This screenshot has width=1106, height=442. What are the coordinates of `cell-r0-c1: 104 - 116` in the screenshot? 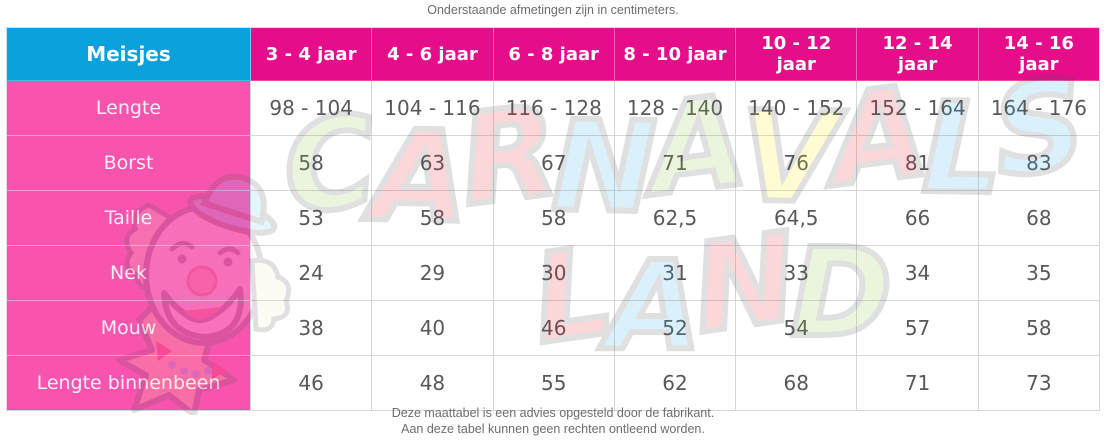 It's located at (433, 108).